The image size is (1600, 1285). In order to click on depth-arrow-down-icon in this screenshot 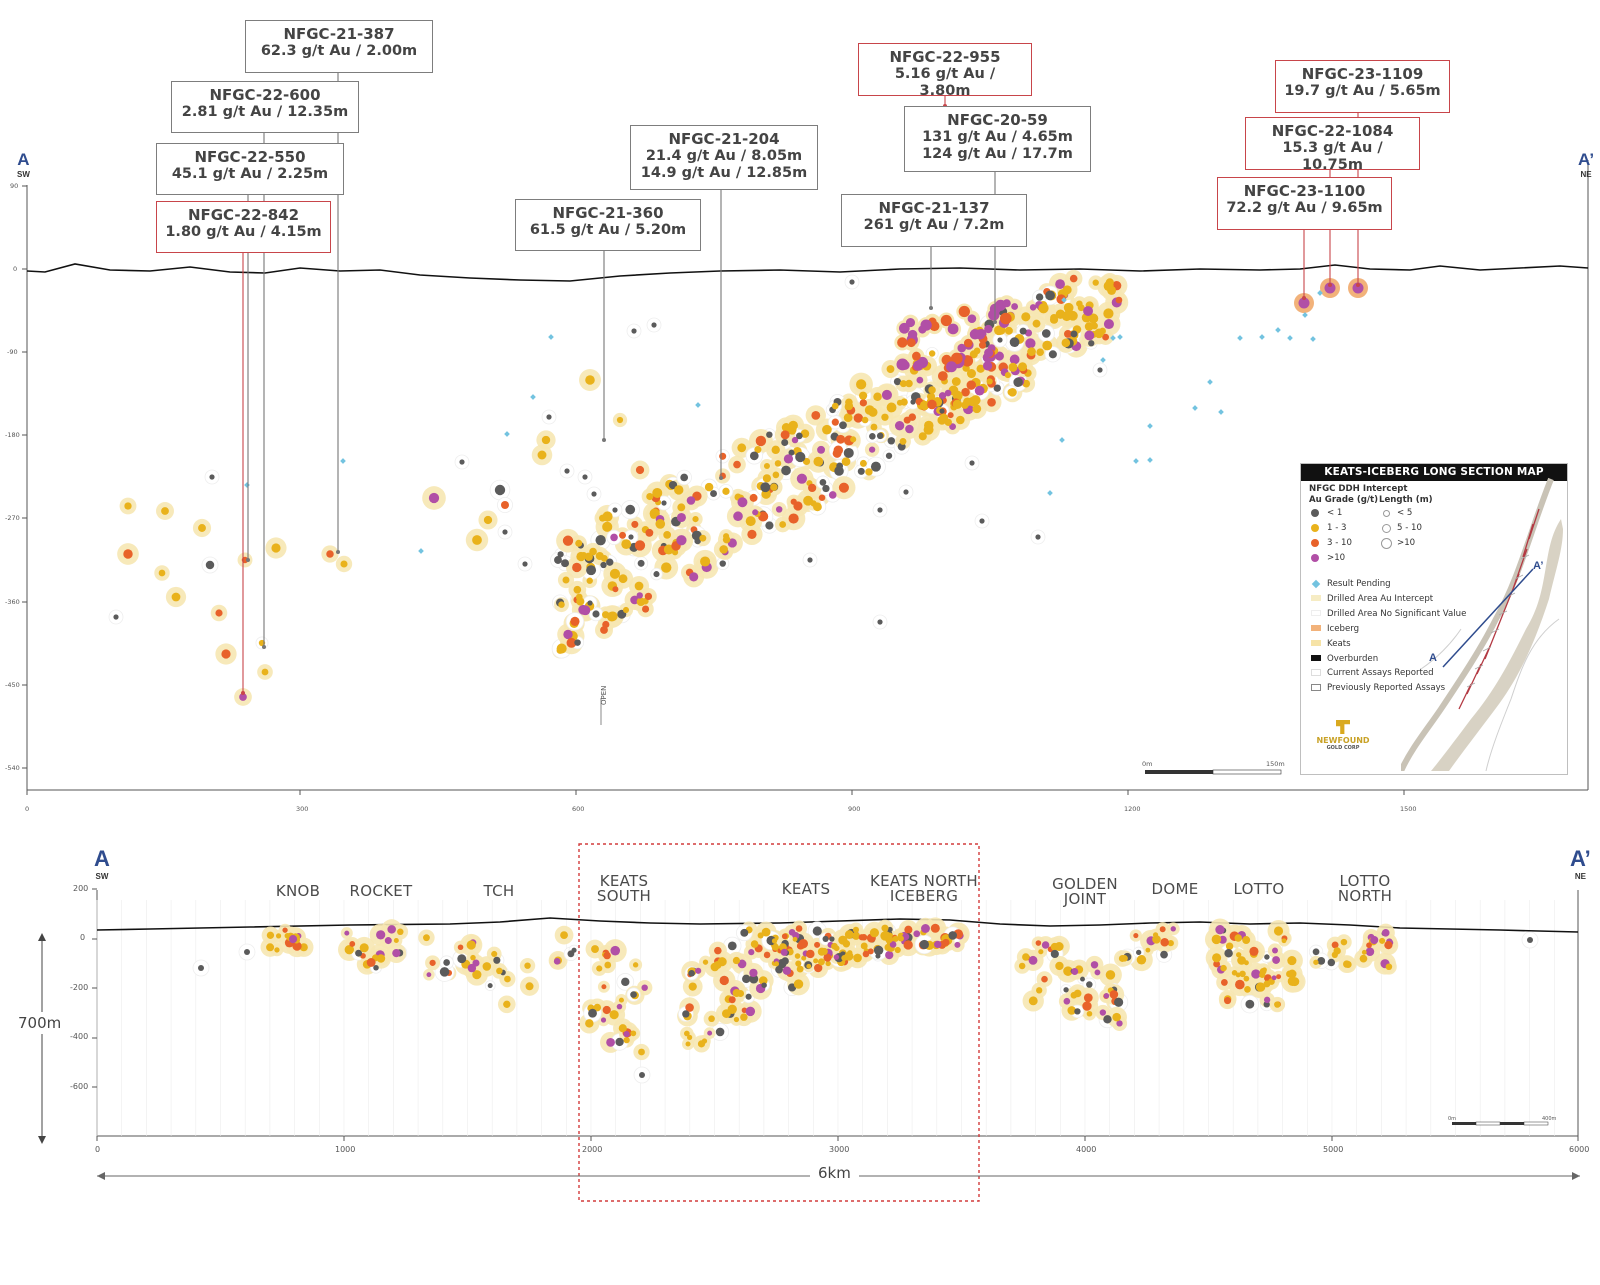, I will do `click(42, 1140)`.